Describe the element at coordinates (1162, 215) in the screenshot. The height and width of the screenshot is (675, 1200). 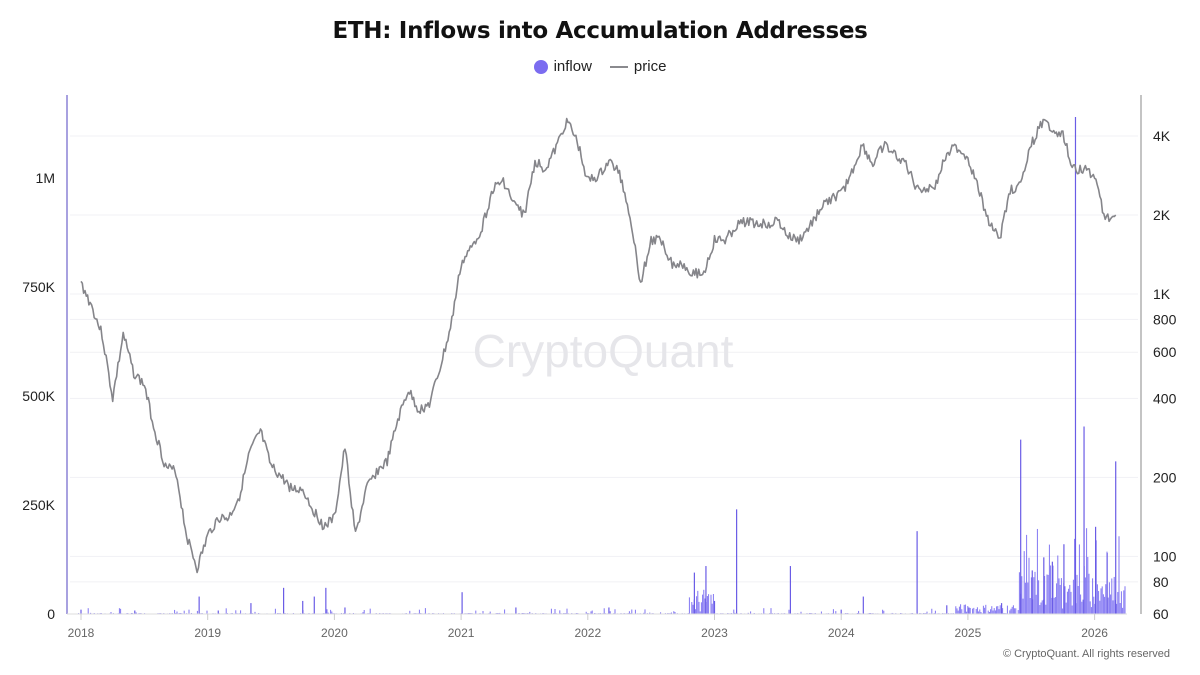
I see `right-tick-label: 2K` at that location.